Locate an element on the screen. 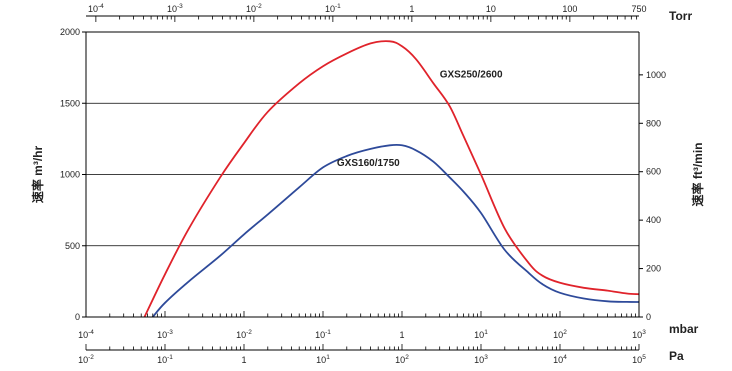 Image resolution: width=732 pixels, height=371 pixels. right-tick-label: 800 is located at coordinates (653, 123).